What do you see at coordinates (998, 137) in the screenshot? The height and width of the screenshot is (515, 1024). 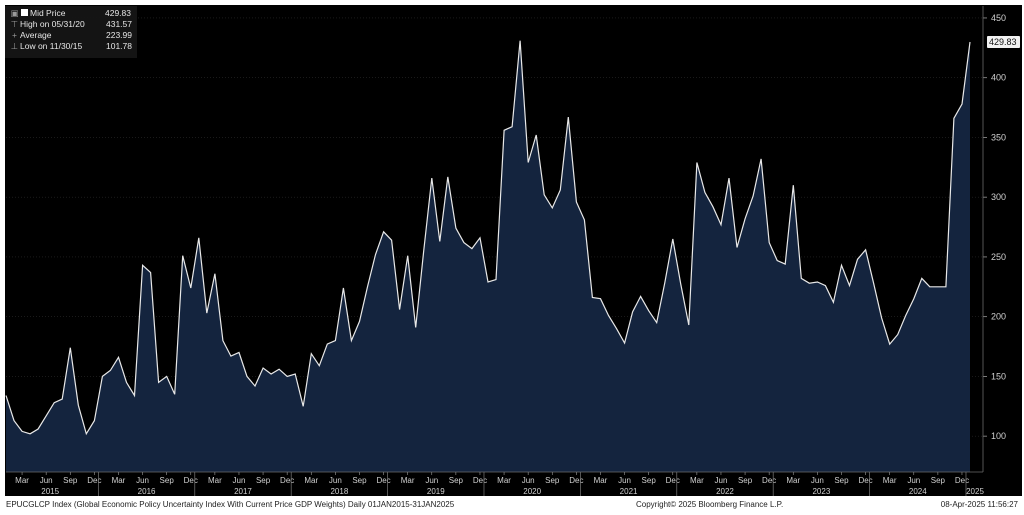 I see `y-tick-label: 350` at bounding box center [998, 137].